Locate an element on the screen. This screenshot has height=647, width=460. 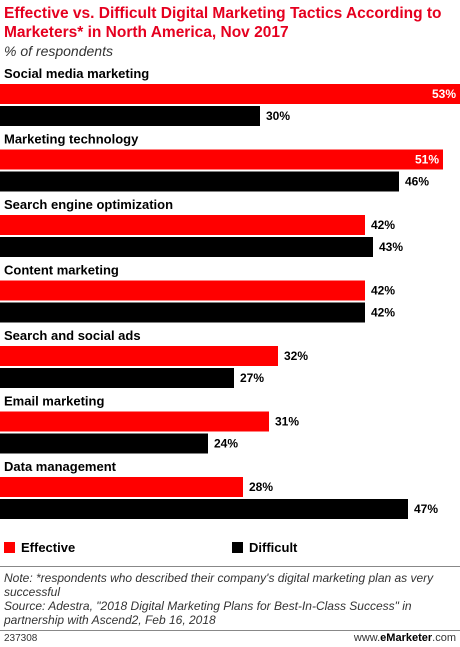
bar-effective-content-marketing is located at coordinates (182, 290).